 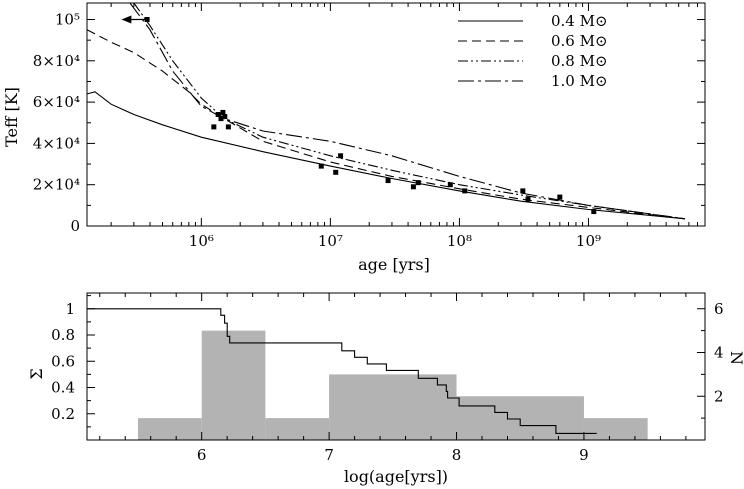 What do you see at coordinates (719, 309) in the screenshot?
I see `bottom-right-y-tick-label: 6` at bounding box center [719, 309].